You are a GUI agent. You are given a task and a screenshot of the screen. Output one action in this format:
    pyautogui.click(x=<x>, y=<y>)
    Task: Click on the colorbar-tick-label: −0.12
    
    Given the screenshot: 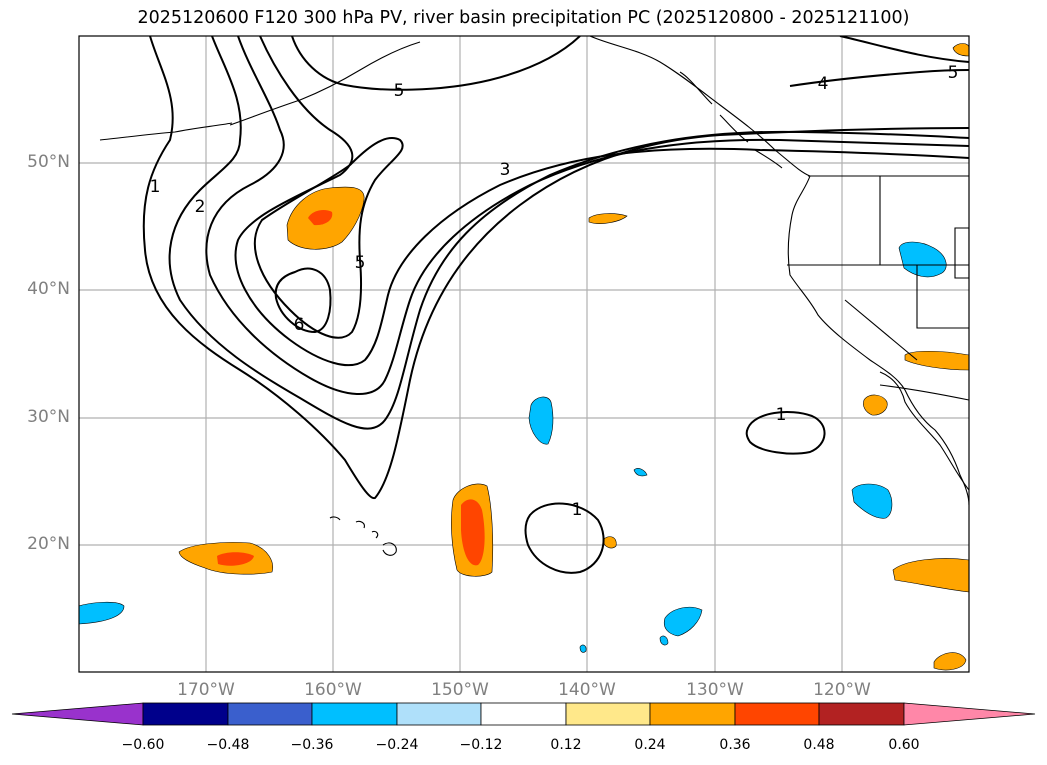 What is the action you would take?
    pyautogui.click(x=481, y=745)
    